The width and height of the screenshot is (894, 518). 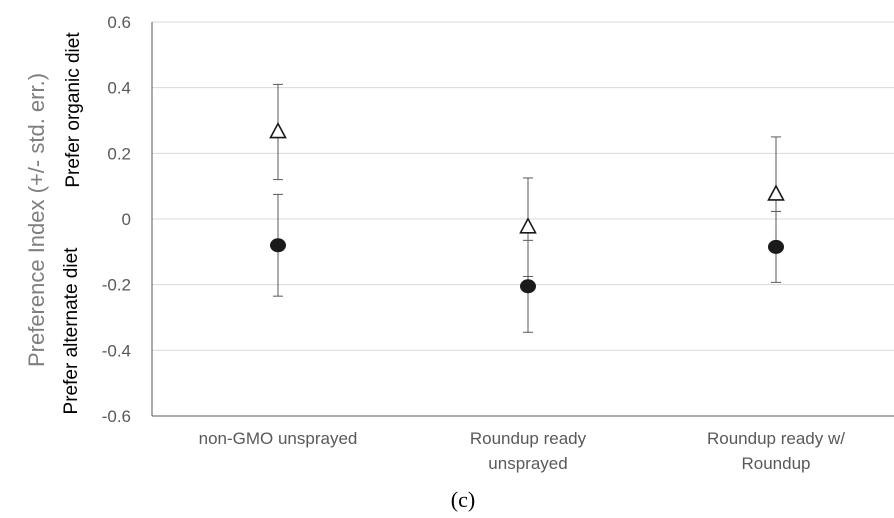 What do you see at coordinates (116, 416) in the screenshot?
I see `y-tick-label: -0.6` at bounding box center [116, 416].